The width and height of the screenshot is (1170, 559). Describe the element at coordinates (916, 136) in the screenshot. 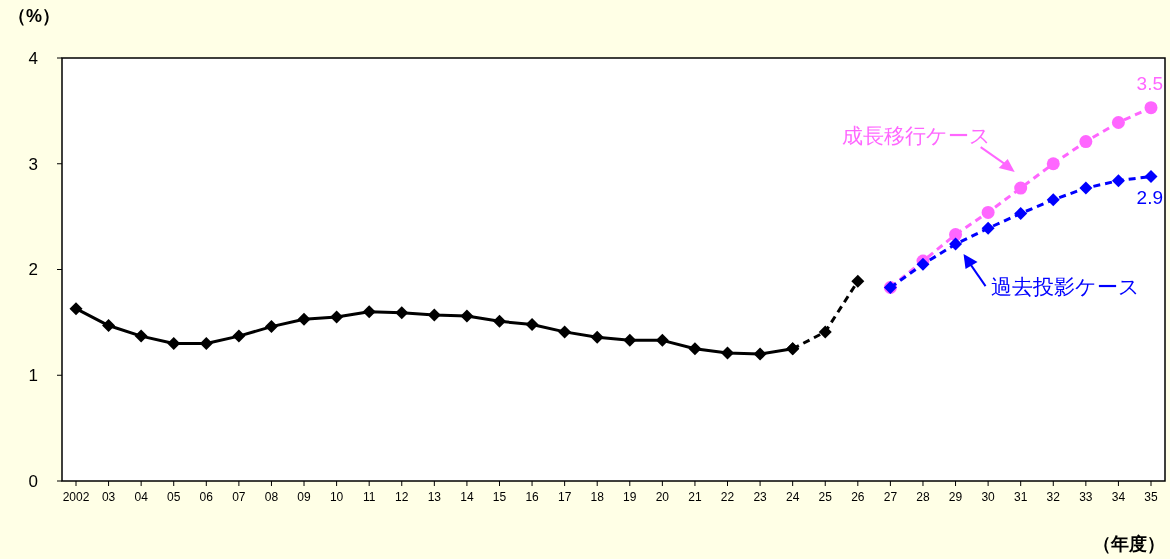

I see `text: 成長移行ケース` at that location.